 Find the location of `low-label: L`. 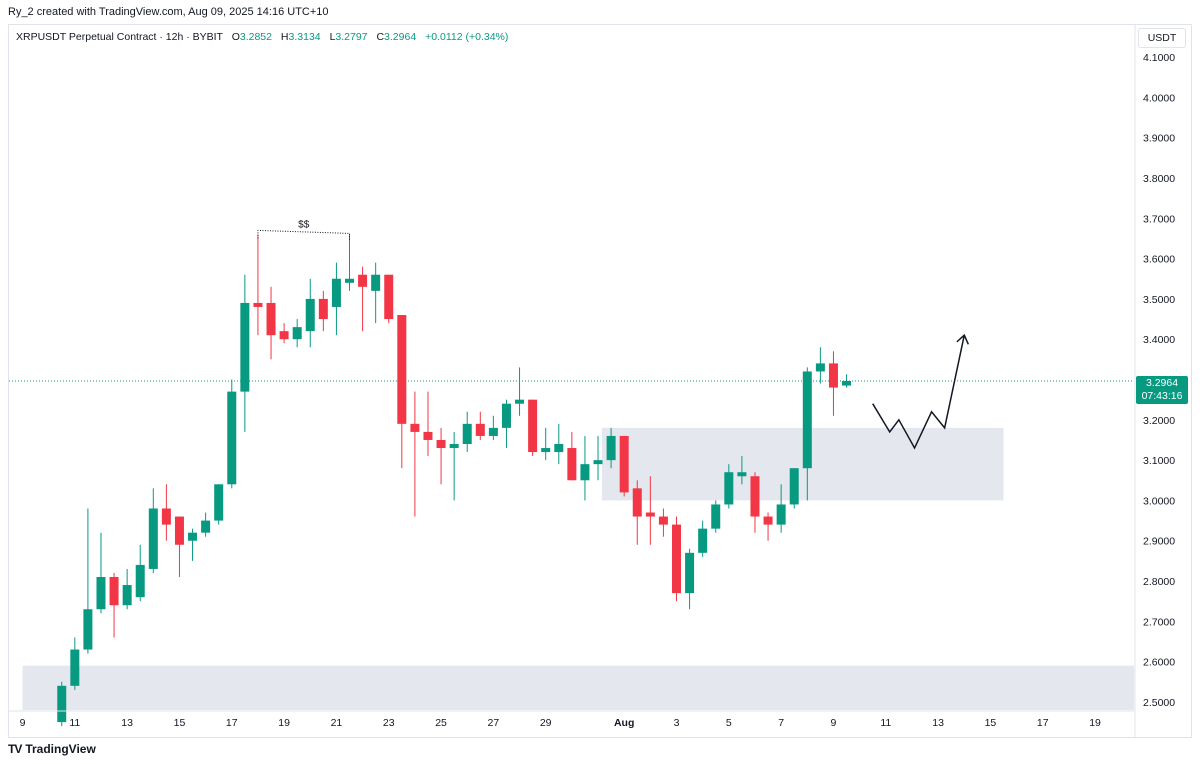

low-label: L is located at coordinates (332, 37).